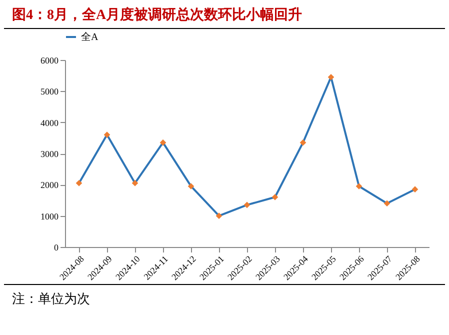 The height and width of the screenshot is (335, 449). Describe the element at coordinates (90, 37) in the screenshot. I see `legend-label: 全A` at that location.